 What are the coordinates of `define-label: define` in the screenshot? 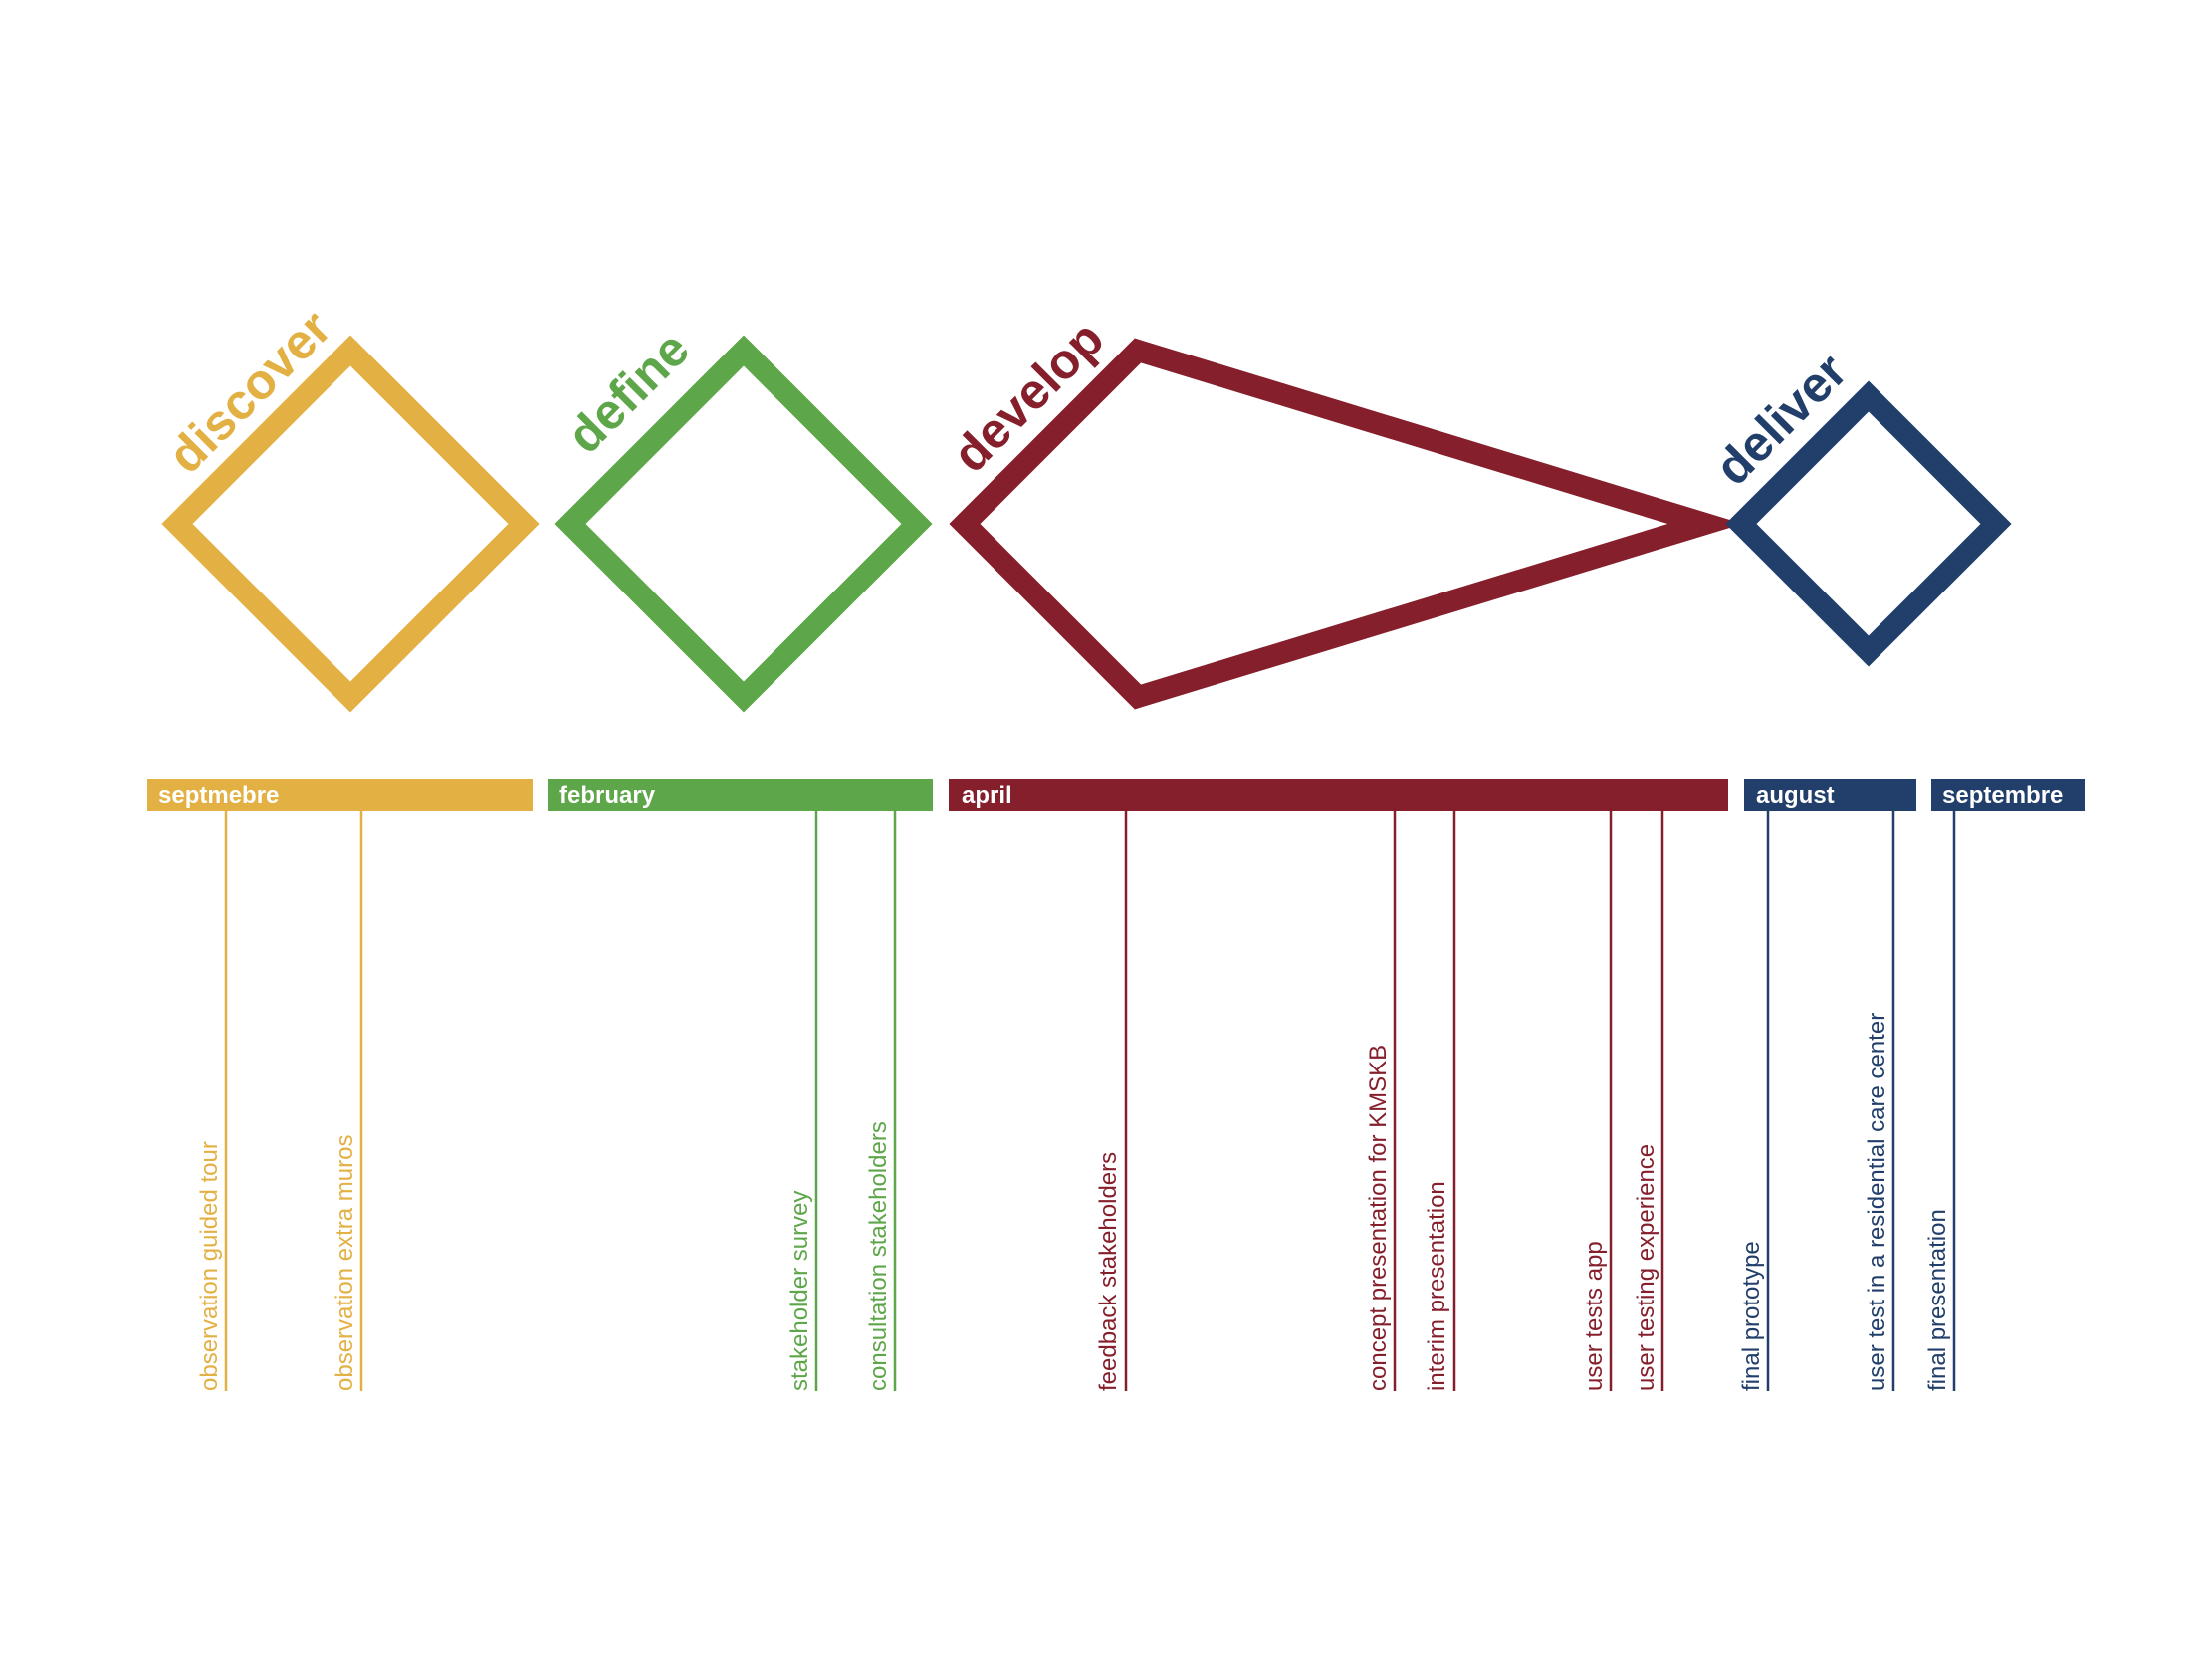 It's located at (628, 392).